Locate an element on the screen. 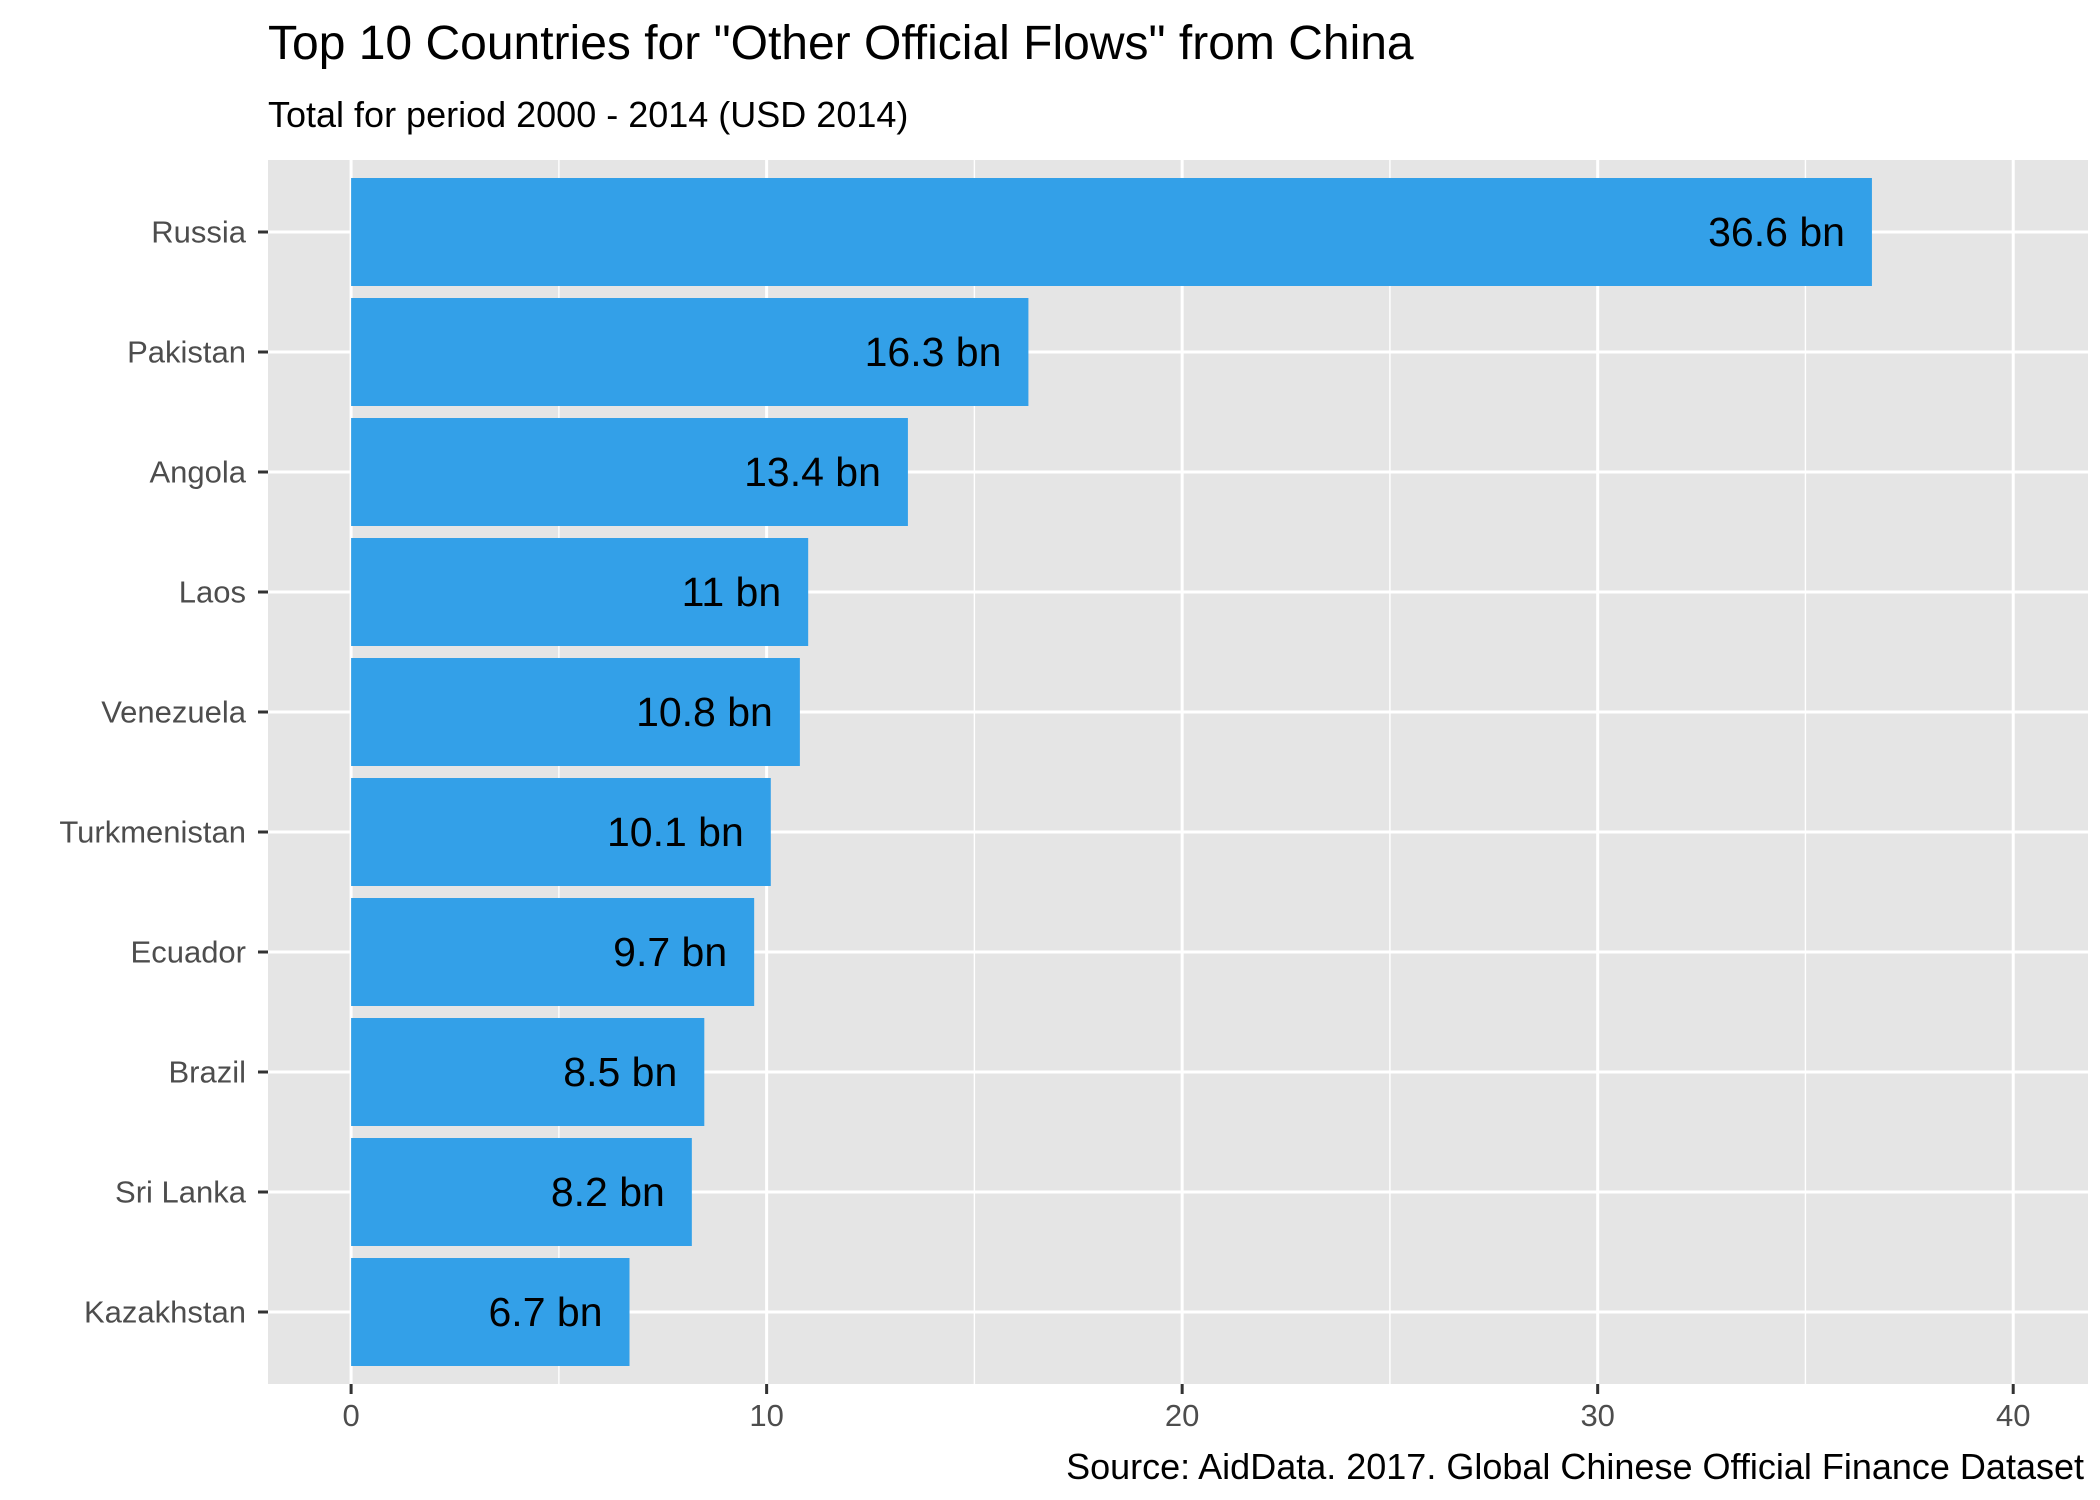 The image size is (2100, 1500). data-label: 10.1 bn is located at coordinates (675, 832).